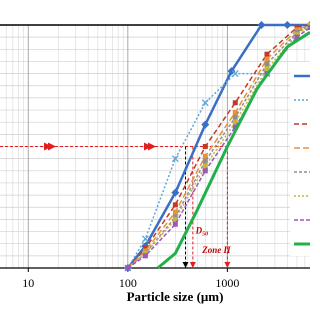  What do you see at coordinates (300, 159) in the screenshot?
I see `legend-box` at bounding box center [300, 159].